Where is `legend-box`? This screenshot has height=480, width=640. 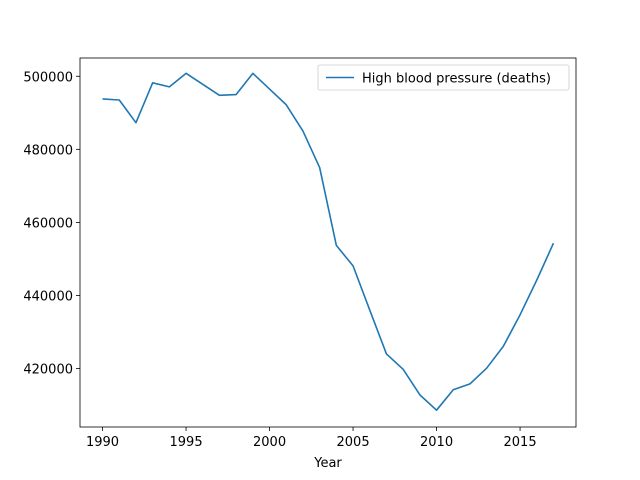
legend-box is located at coordinates (443, 77).